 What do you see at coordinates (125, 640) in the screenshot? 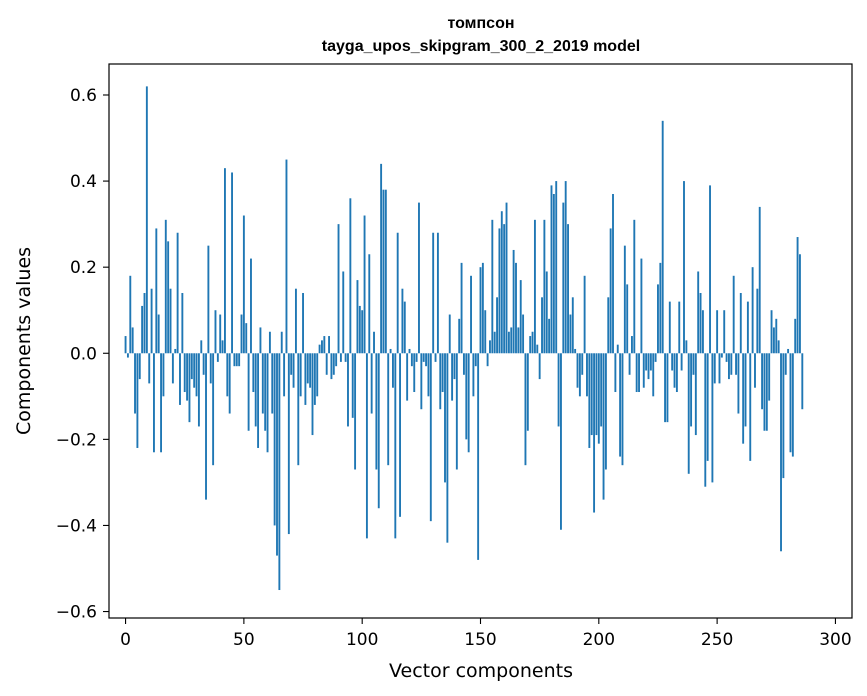
I see `x-tick-label: 0` at bounding box center [125, 640].